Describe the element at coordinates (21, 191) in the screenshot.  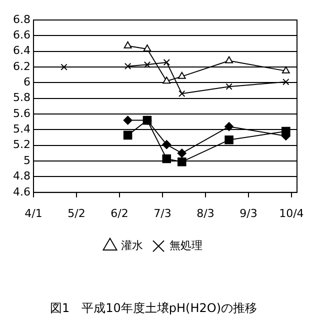
I see `y-tick-label: 4.6` at that location.